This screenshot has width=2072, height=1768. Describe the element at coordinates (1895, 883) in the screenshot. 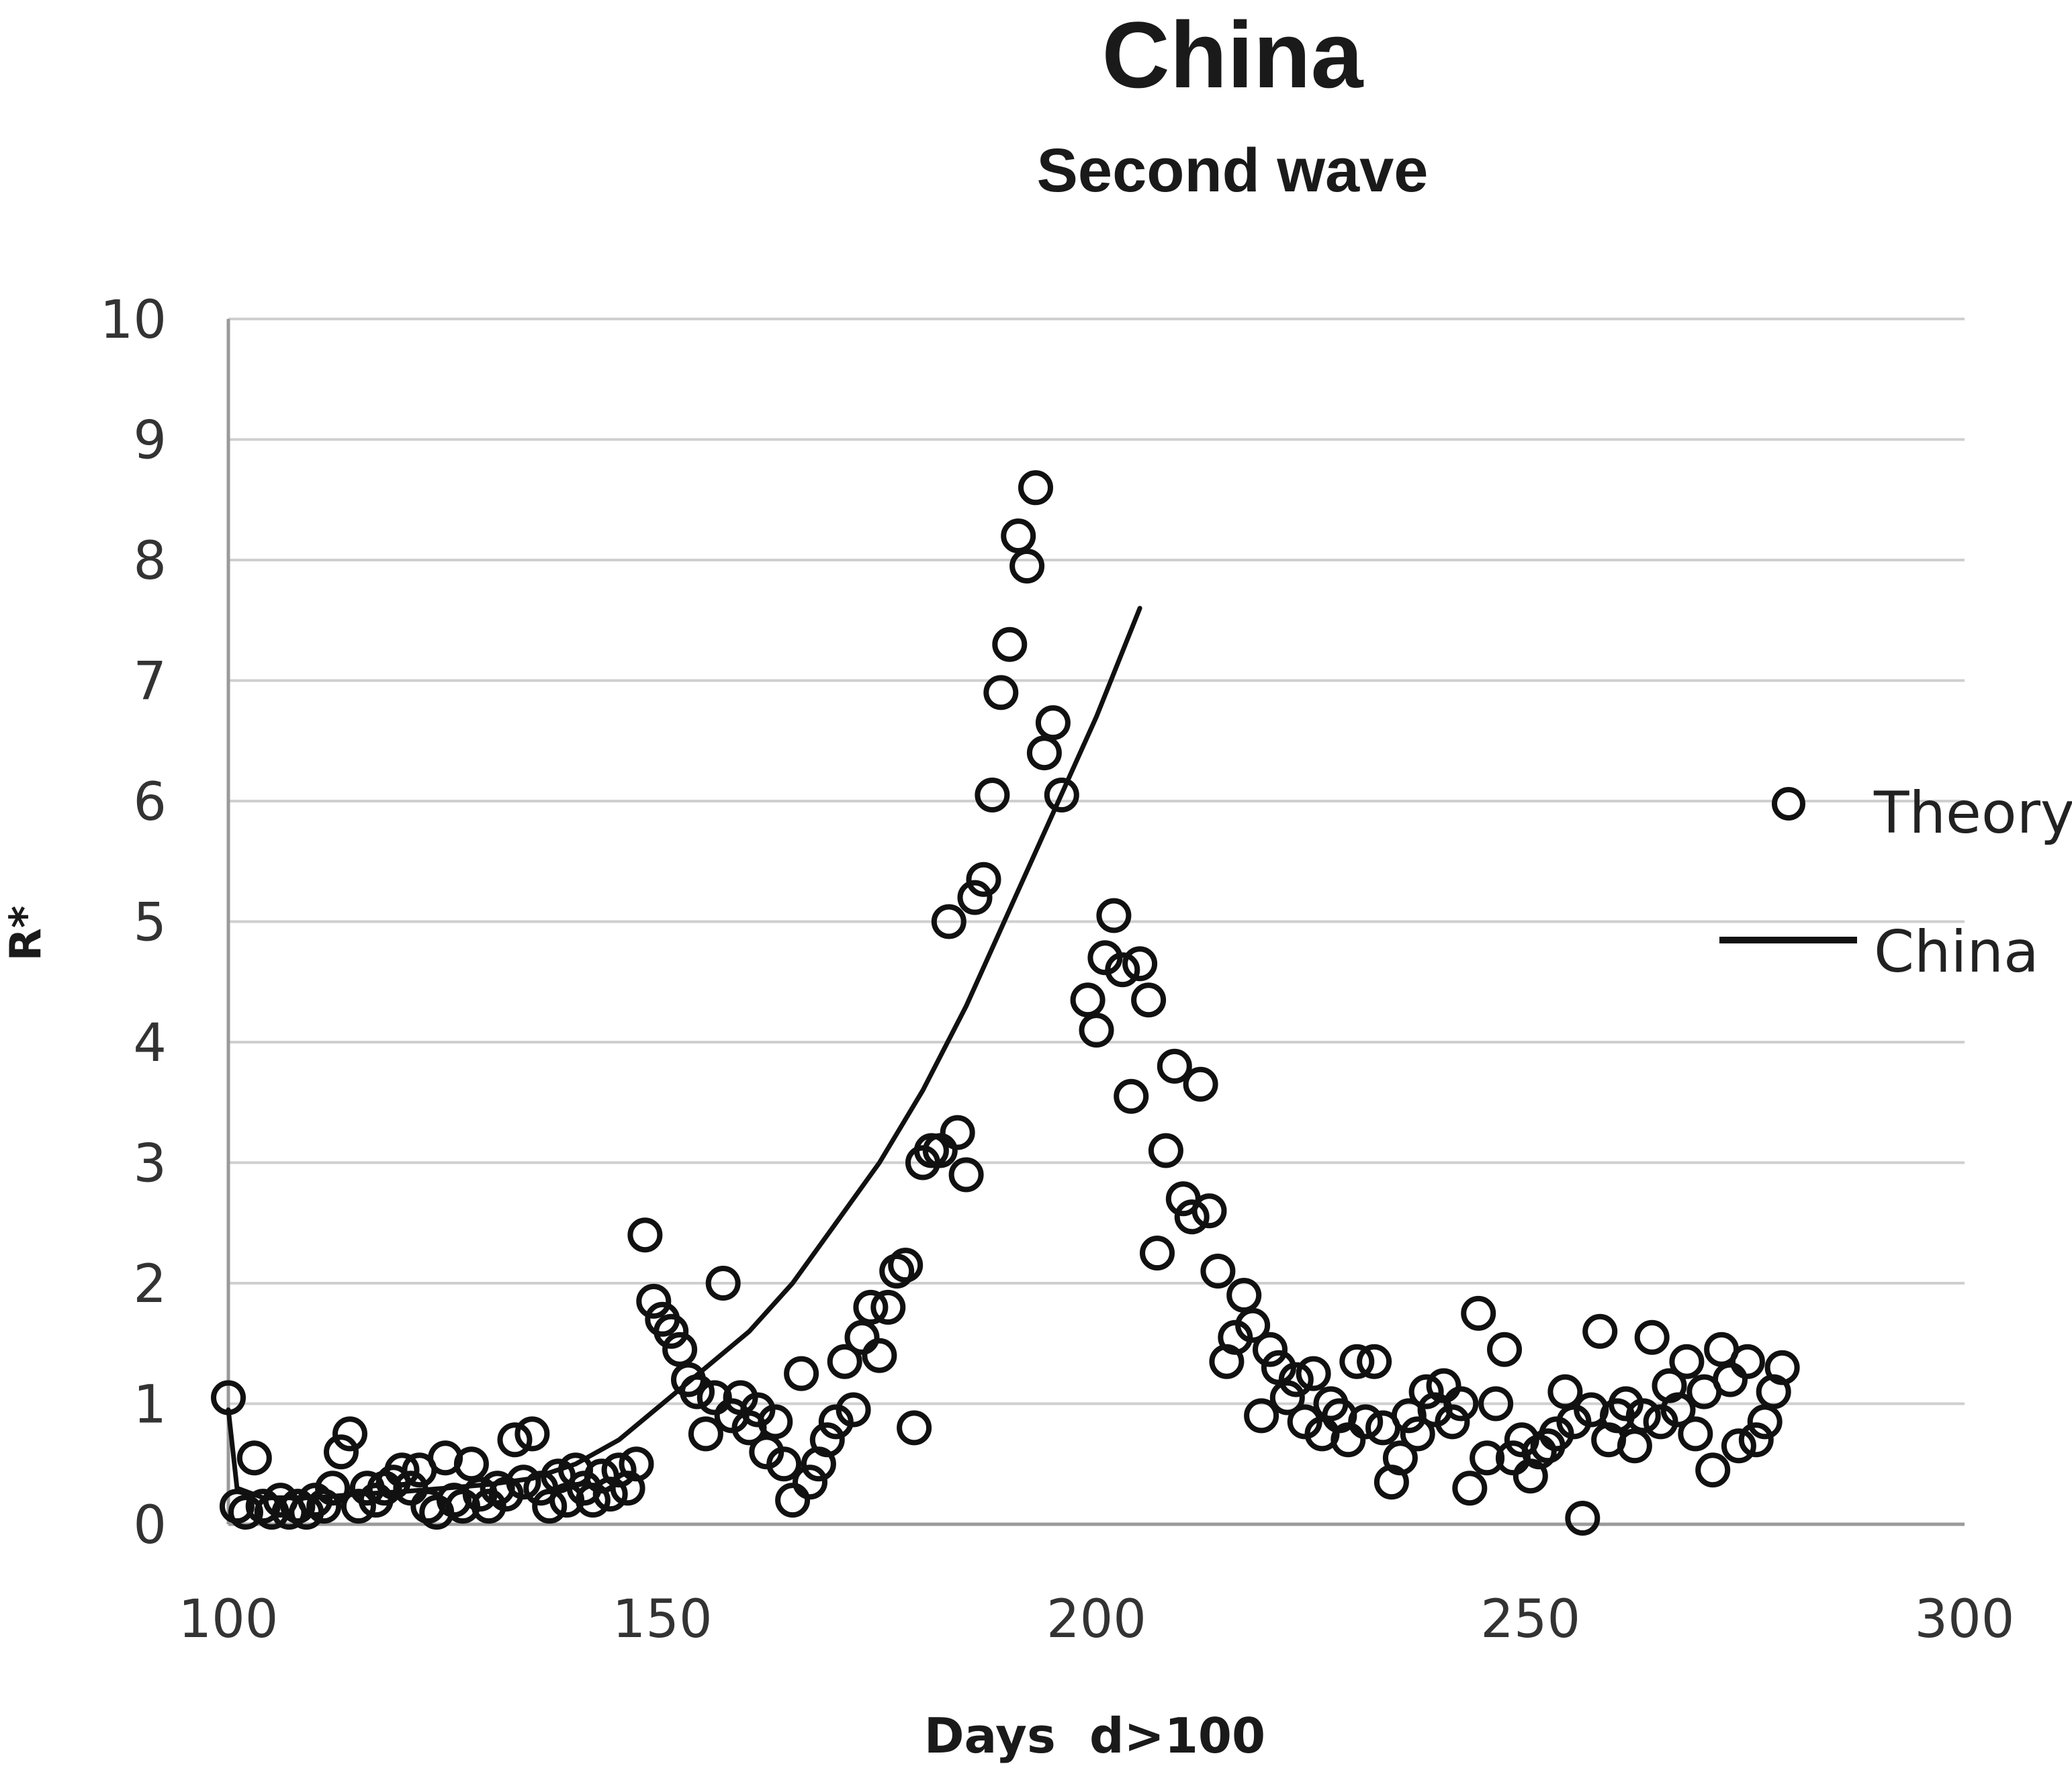

I see `legend: Theory China` at that location.